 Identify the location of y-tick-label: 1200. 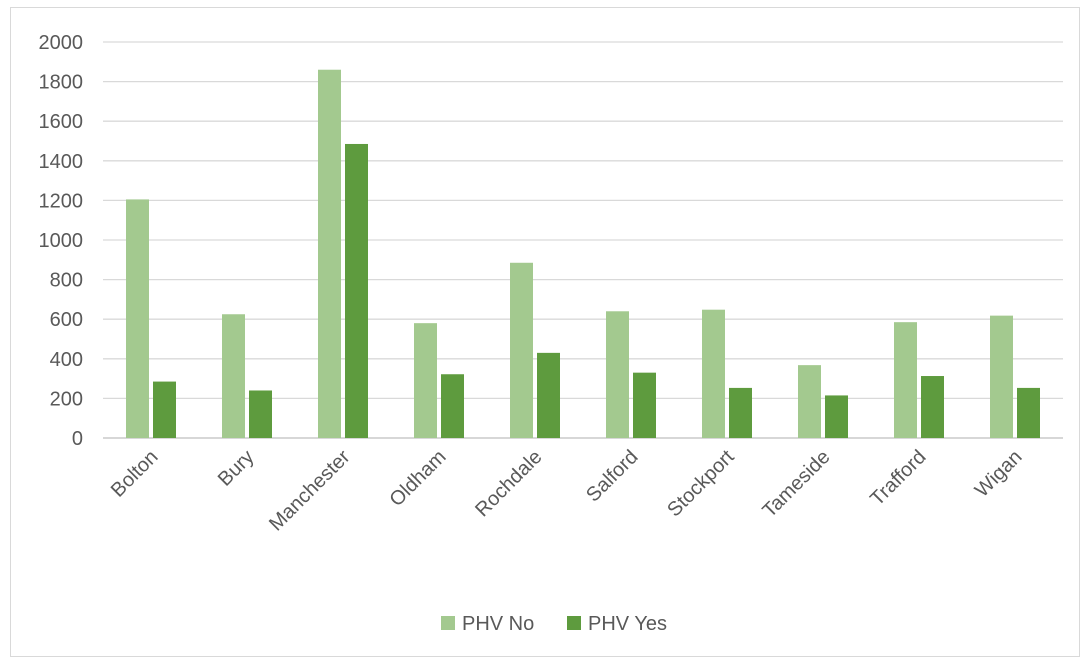
(61, 201).